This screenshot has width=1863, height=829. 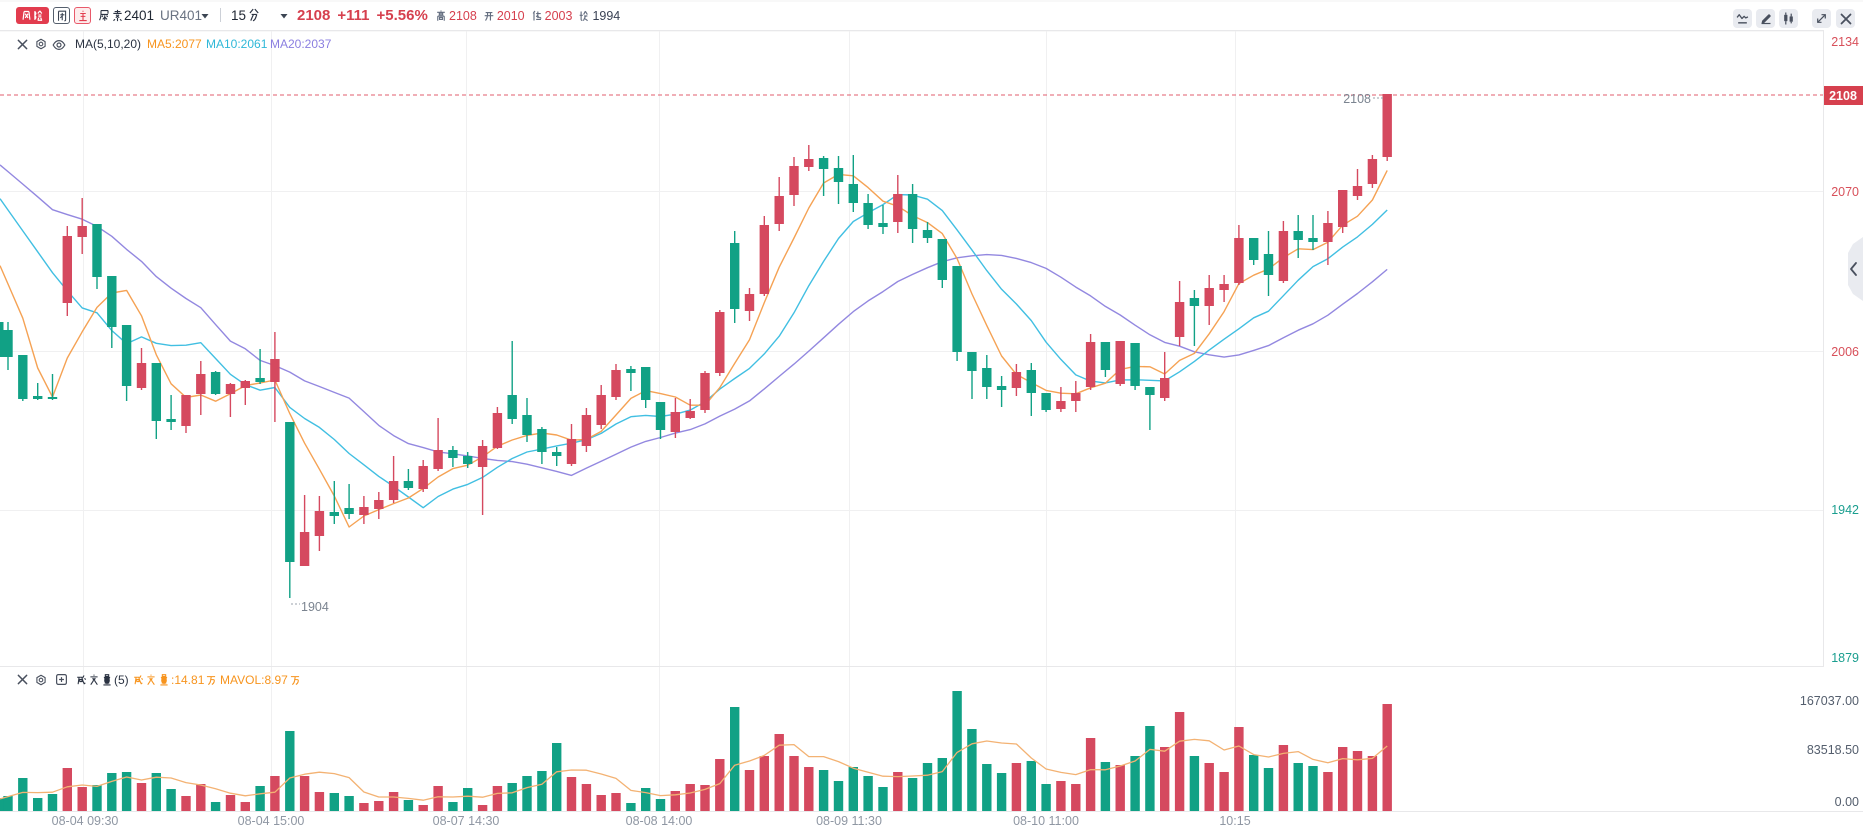 What do you see at coordinates (1845, 658) in the screenshot?
I see `svg-text: 1879` at bounding box center [1845, 658].